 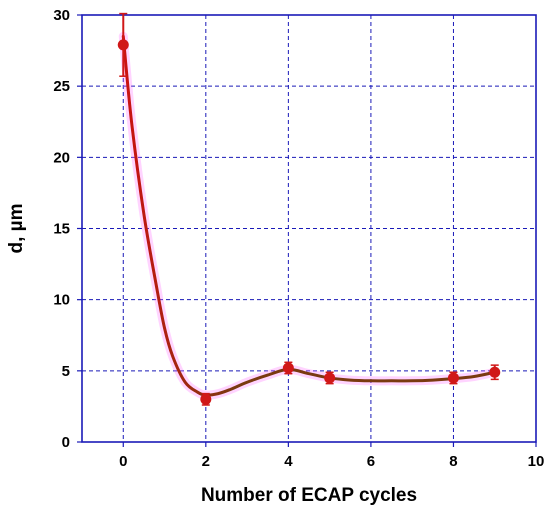 What do you see at coordinates (206, 461) in the screenshot?
I see `x-tick-label: 2` at bounding box center [206, 461].